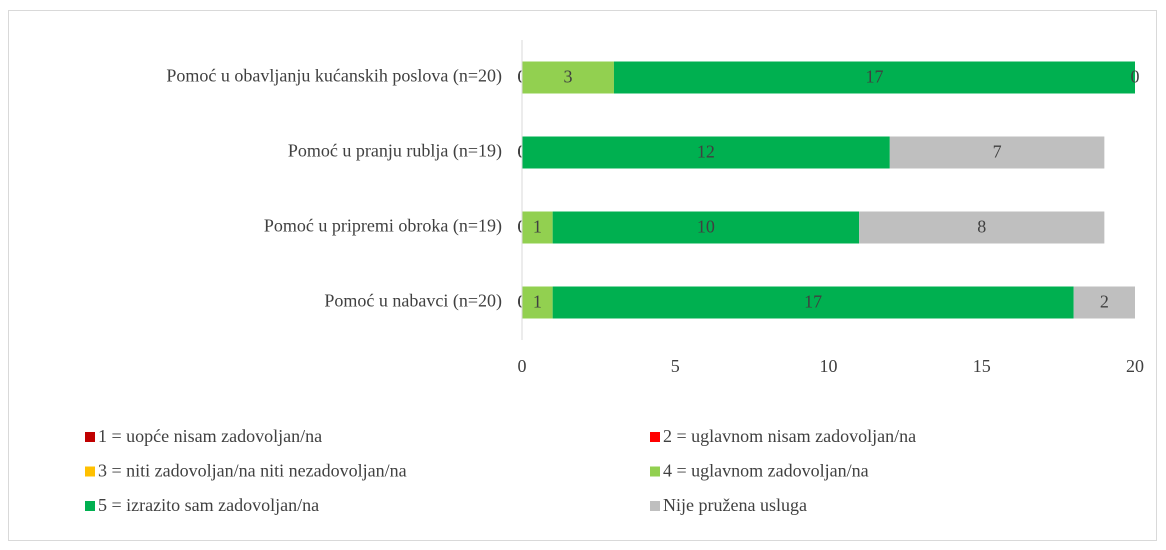  I want to click on x-tick-label: 5, so click(675, 366).